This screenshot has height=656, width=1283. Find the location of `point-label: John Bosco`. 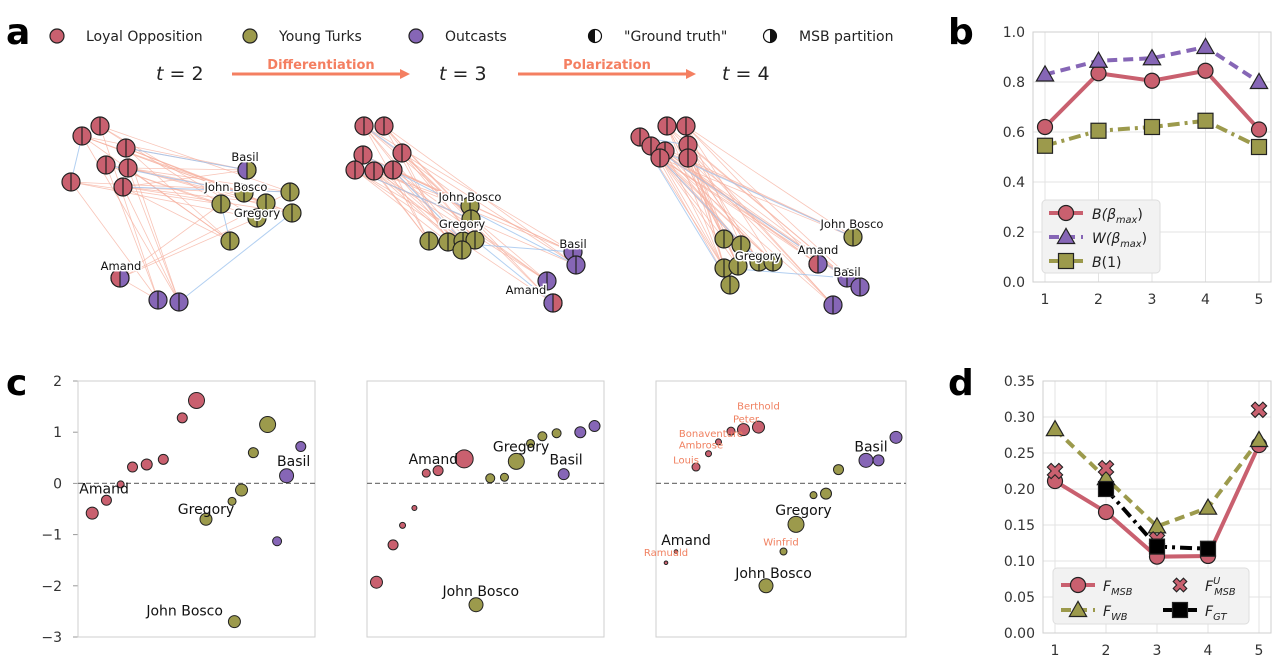

point-label: John Bosco is located at coordinates (773, 574).